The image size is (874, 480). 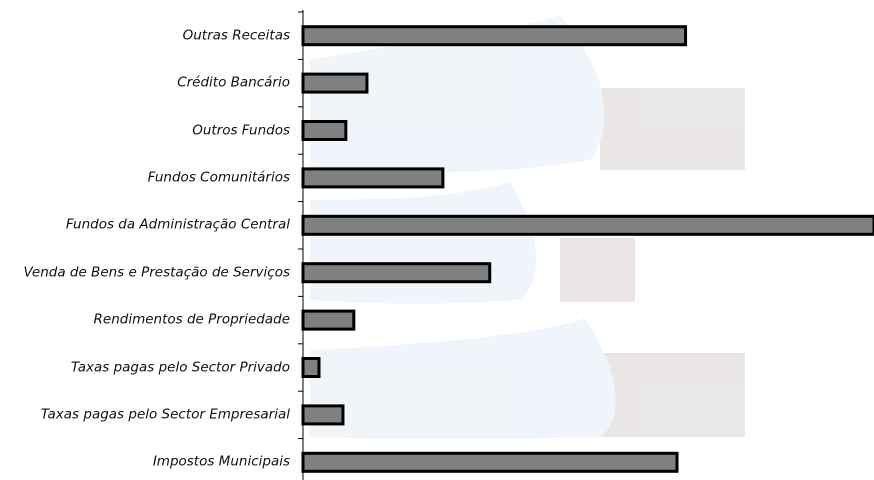 What do you see at coordinates (241, 130) in the screenshot?
I see `category-label: Outros Fundos` at bounding box center [241, 130].